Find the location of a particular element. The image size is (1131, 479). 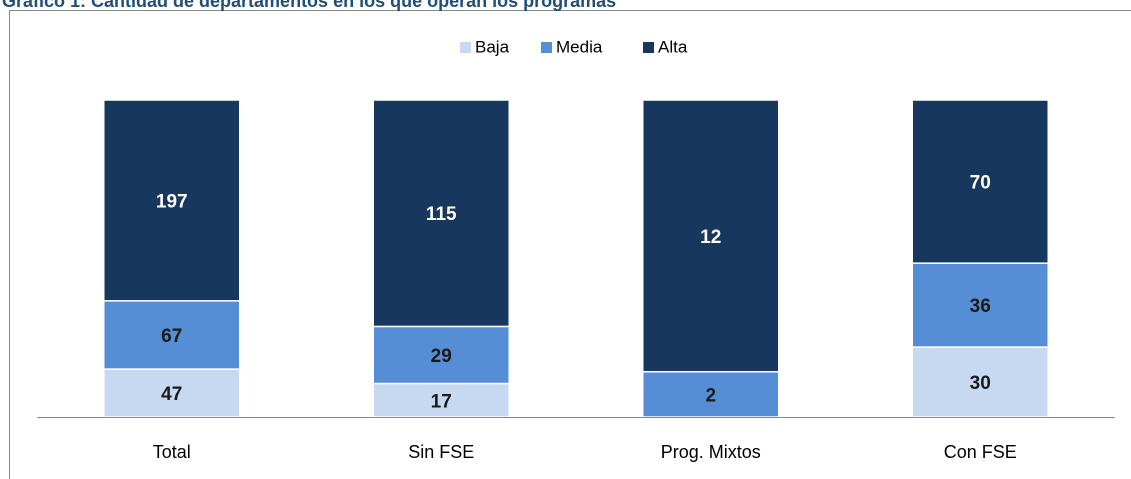

data-label: 30 is located at coordinates (980, 383).